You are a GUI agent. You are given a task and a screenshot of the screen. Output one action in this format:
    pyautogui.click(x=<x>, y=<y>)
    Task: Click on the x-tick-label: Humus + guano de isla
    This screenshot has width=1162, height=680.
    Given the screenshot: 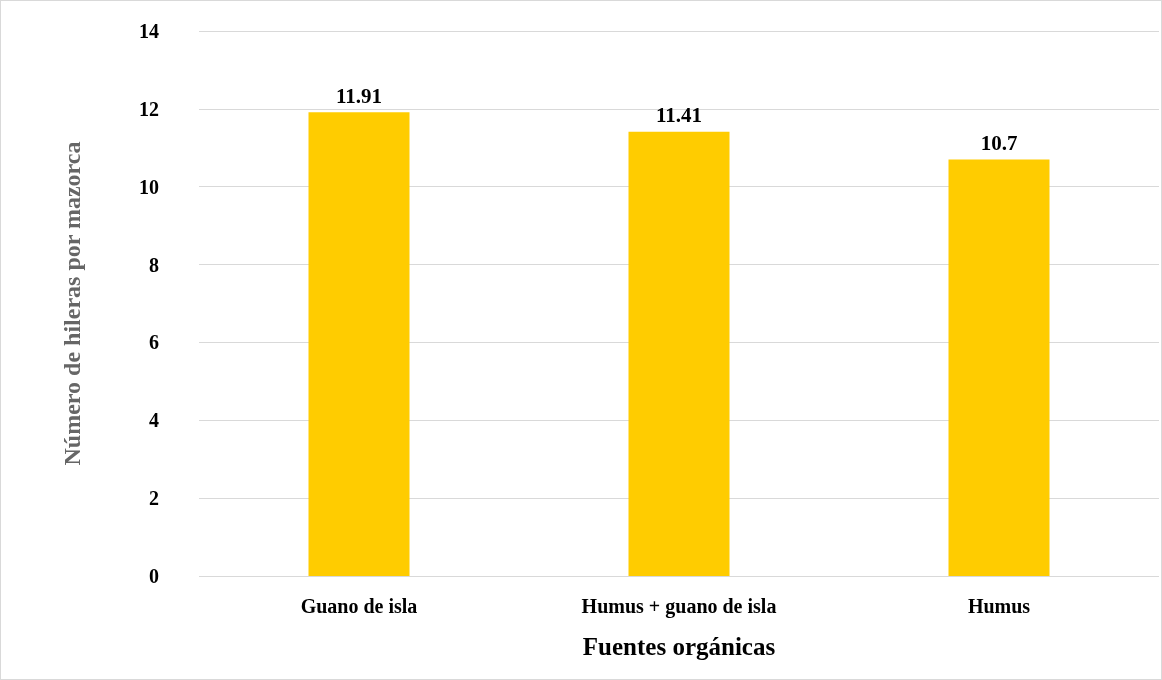 What is the action you would take?
    pyautogui.click(x=679, y=606)
    